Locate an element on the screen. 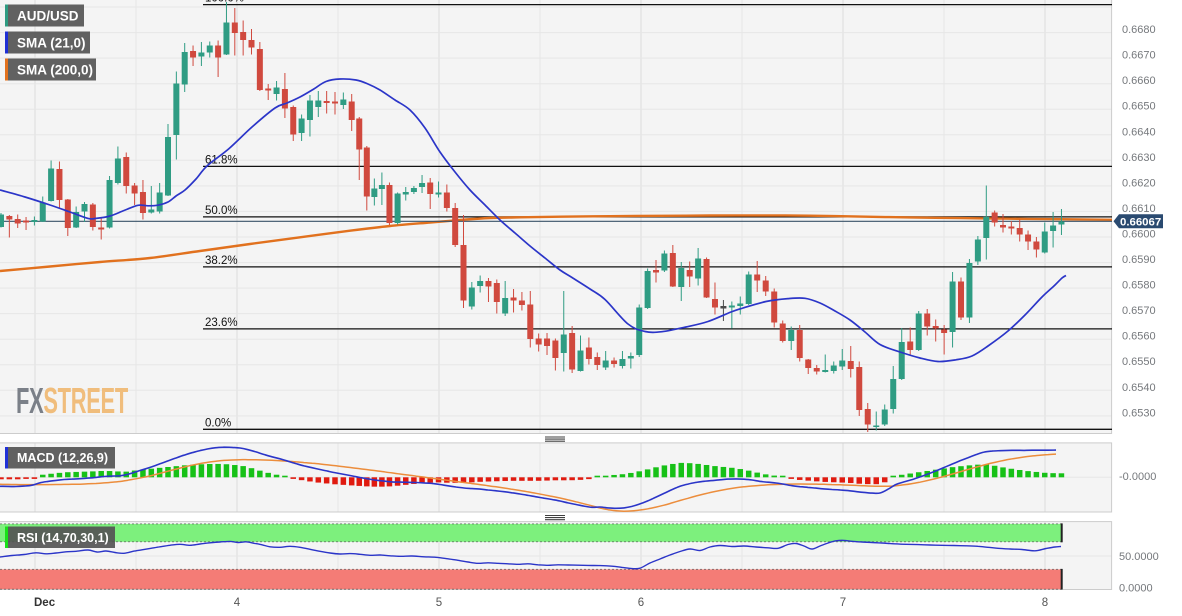 This screenshot has width=1182, height=616. svg-text: SMA (200,0) is located at coordinates (55, 69).